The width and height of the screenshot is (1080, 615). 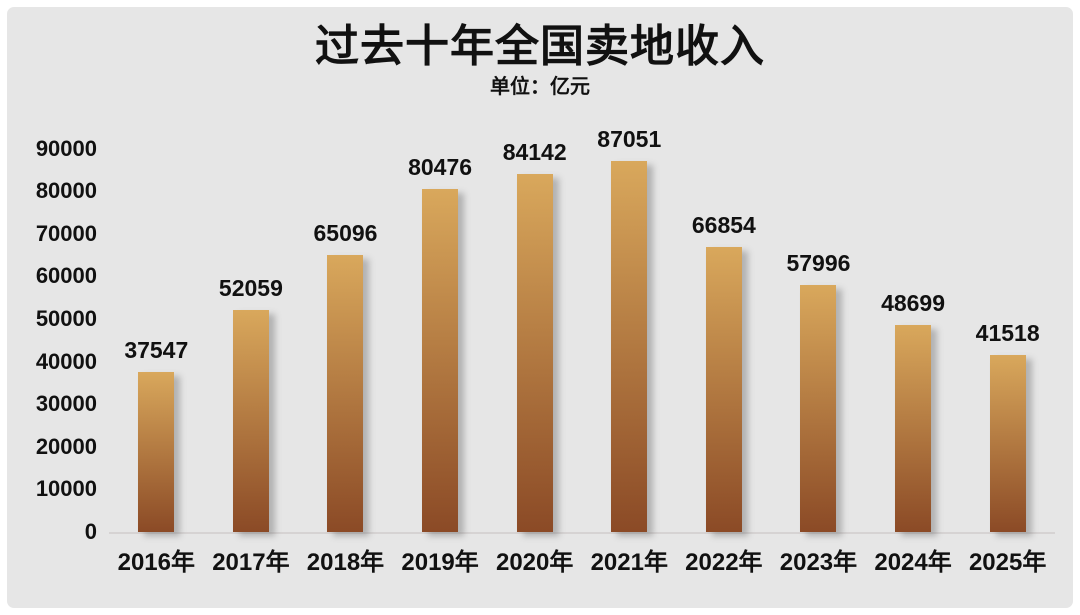 I want to click on y-tick-label: 0, so click(x=90, y=531).